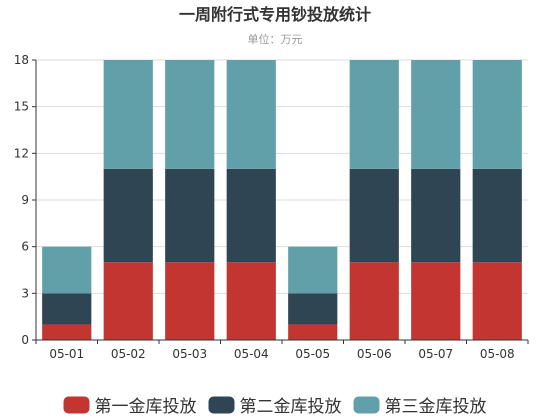 The image size is (550, 420). I want to click on x-tick-label: 05-01, so click(66, 354).